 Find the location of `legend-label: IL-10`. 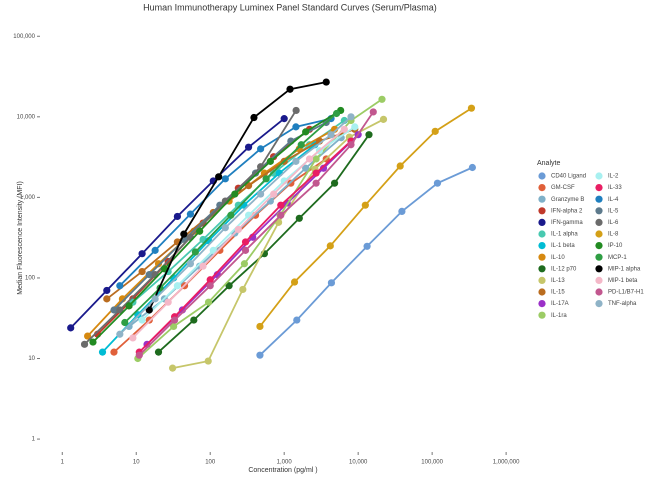

legend-label: IL-10 is located at coordinates (558, 258).